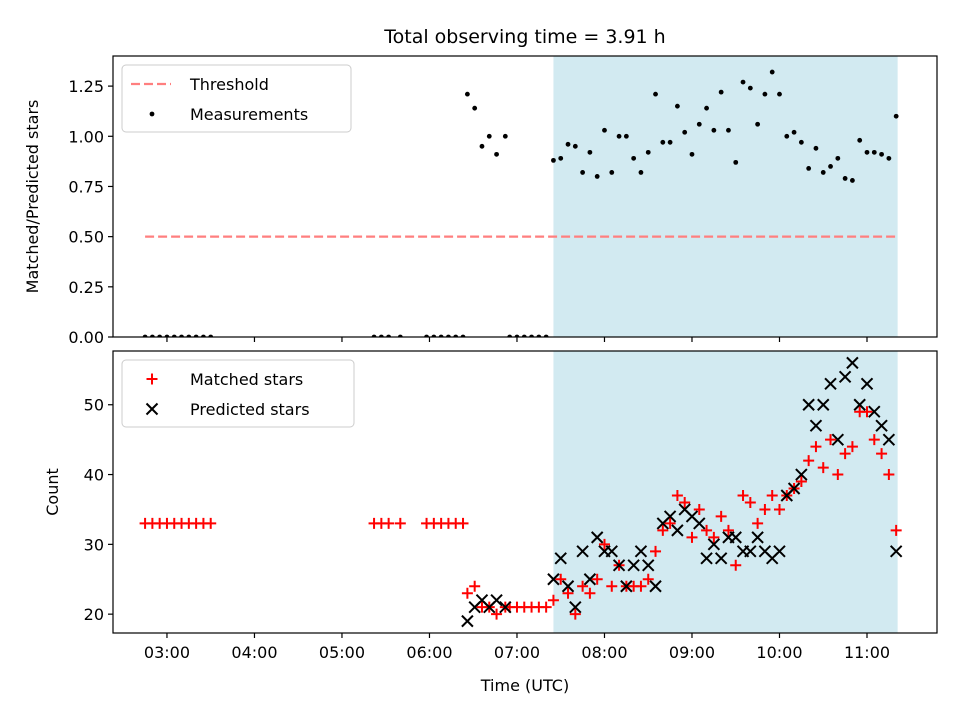  What do you see at coordinates (86, 287) in the screenshot?
I see `ratio-y-tick-label: 0.25` at bounding box center [86, 287].